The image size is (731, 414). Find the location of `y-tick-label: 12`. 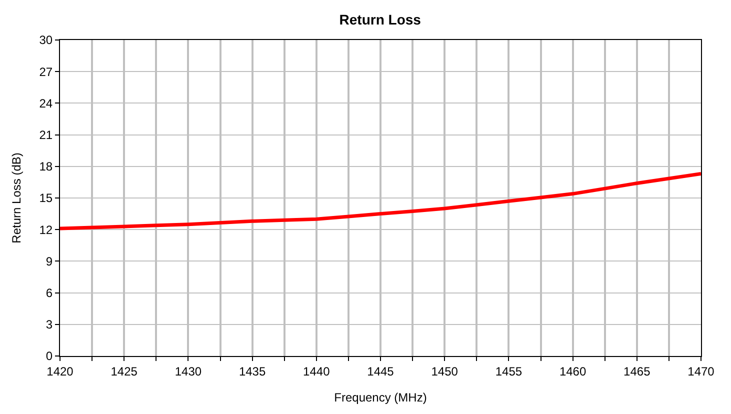

y-tick-label: 12 is located at coordinates (46, 229).